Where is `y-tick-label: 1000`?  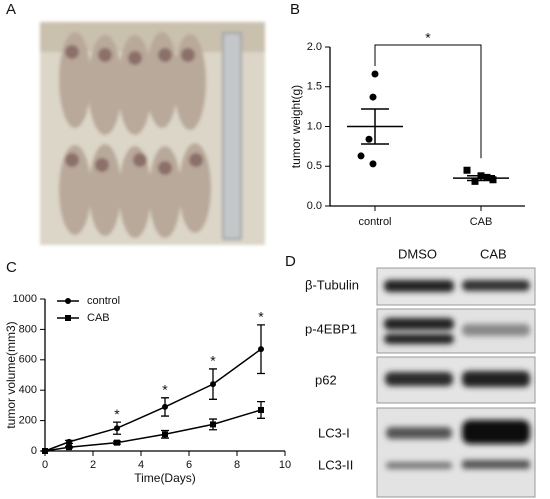 y-tick-label: 1000 is located at coordinates (25, 299).